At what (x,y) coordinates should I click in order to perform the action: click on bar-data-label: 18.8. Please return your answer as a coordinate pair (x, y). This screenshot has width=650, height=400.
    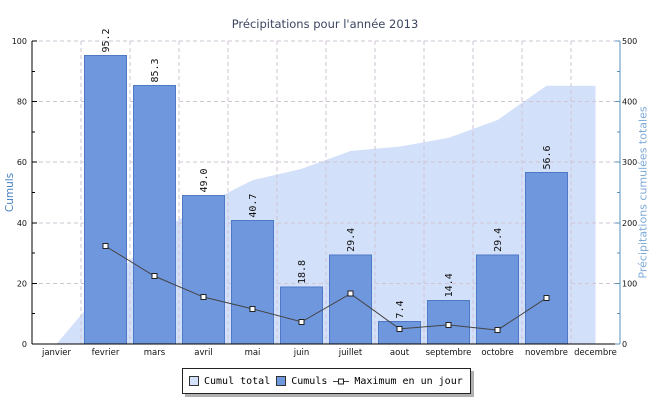
    Looking at the image, I should click on (302, 272).